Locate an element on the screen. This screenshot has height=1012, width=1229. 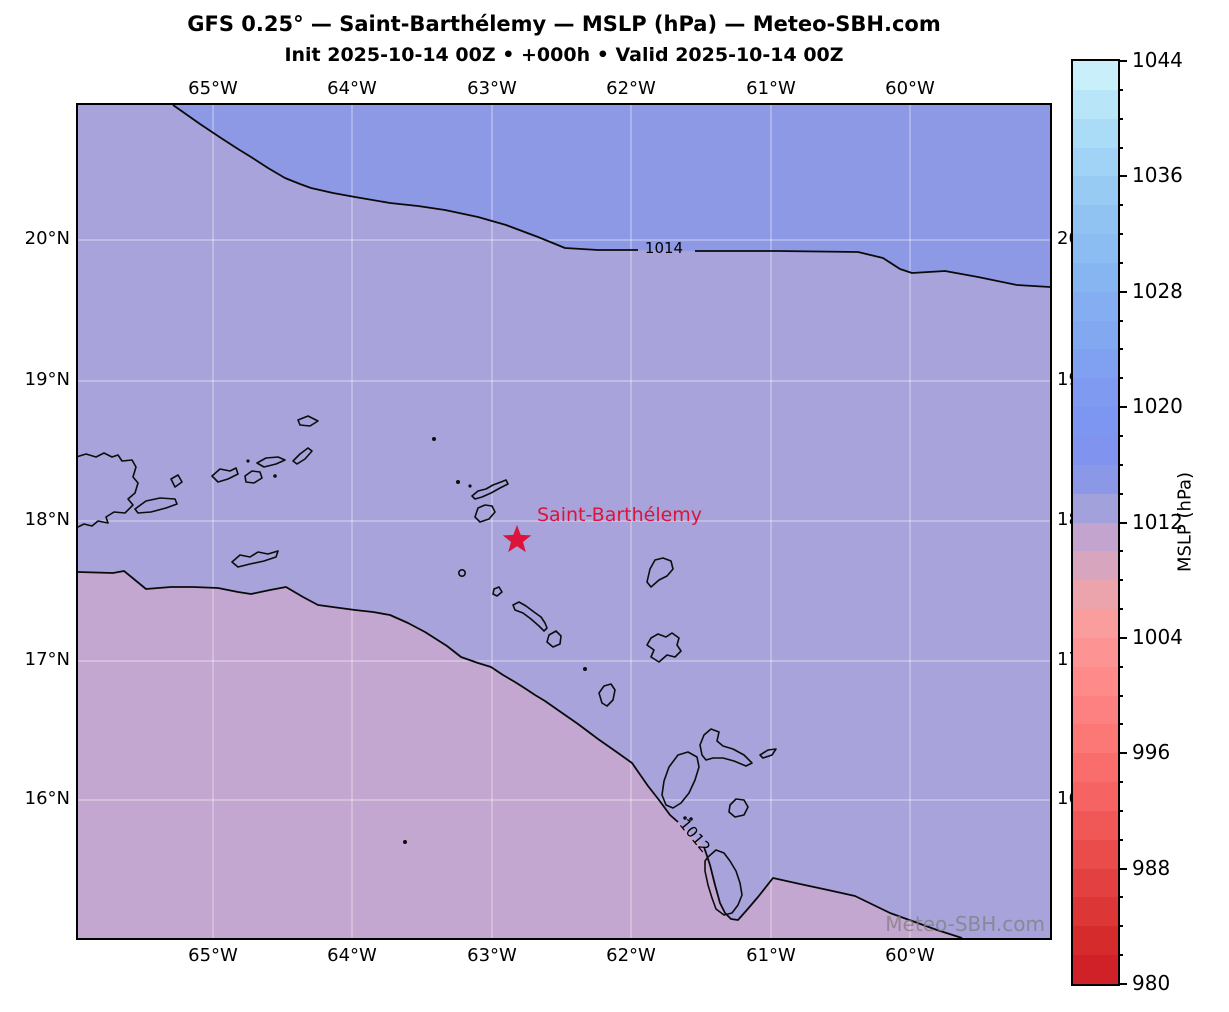
island-montserrat is located at coordinates (607, 695).